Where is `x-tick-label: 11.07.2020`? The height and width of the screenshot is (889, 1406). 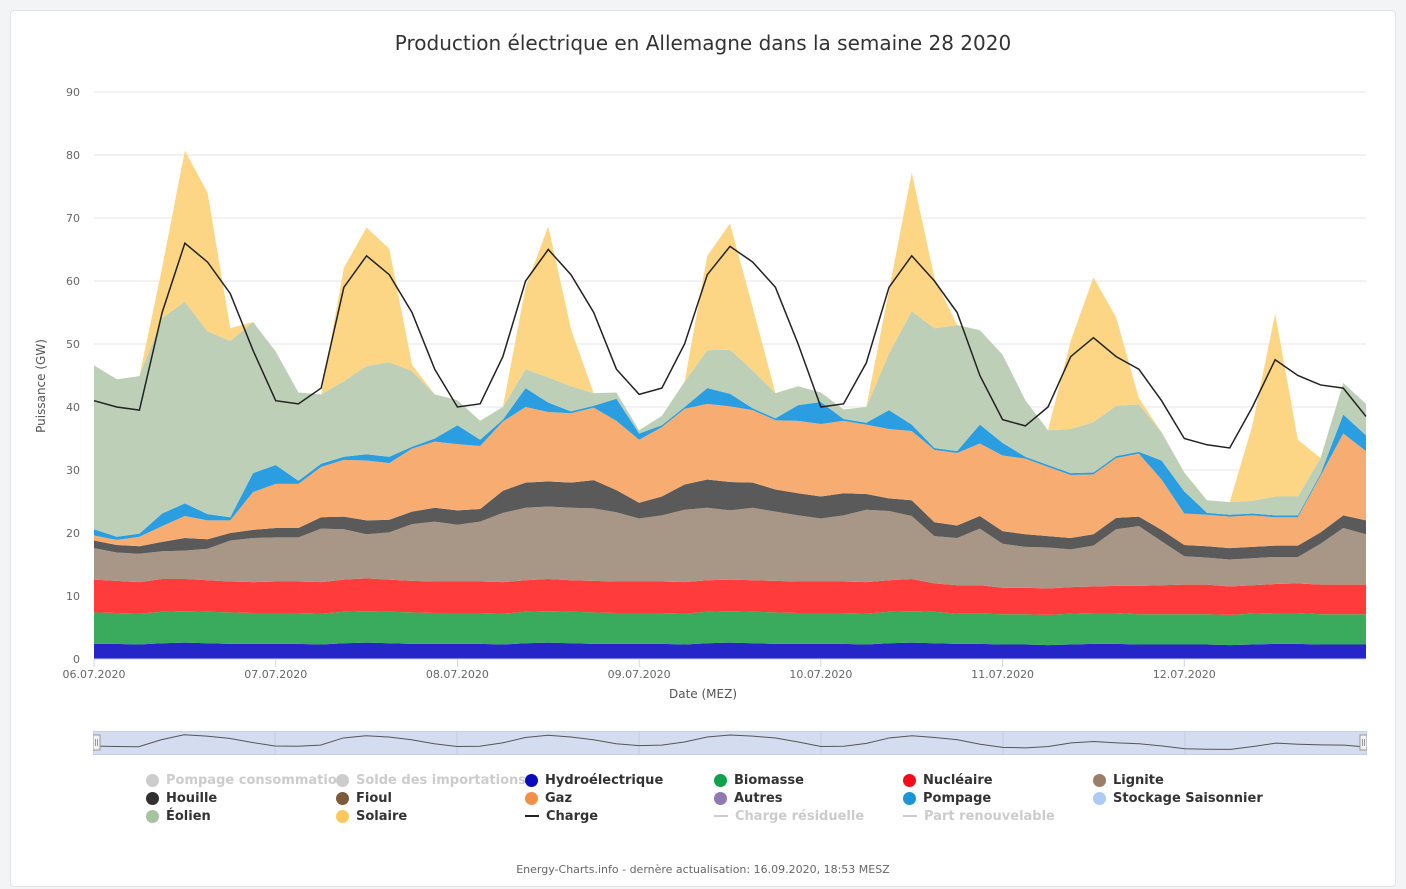
x-tick-label: 11.07.2020 is located at coordinates (1002, 674).